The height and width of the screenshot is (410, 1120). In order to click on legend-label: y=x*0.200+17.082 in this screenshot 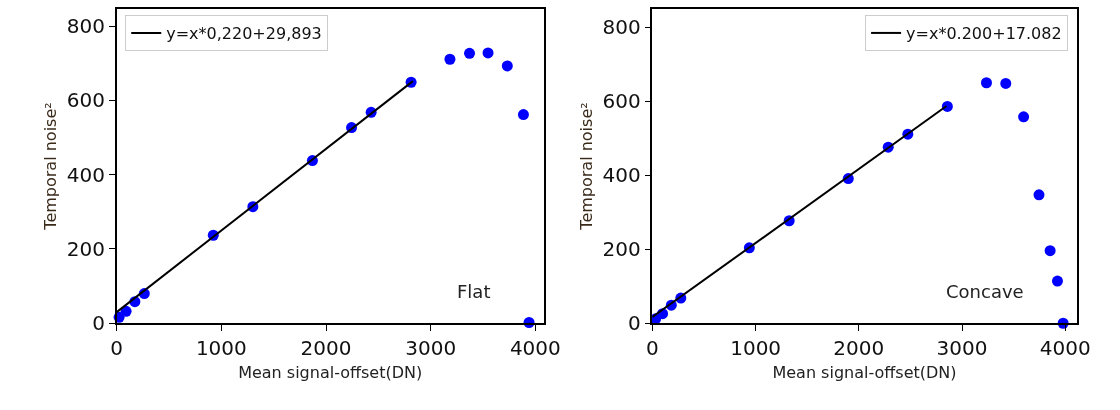, I will do `click(984, 34)`.